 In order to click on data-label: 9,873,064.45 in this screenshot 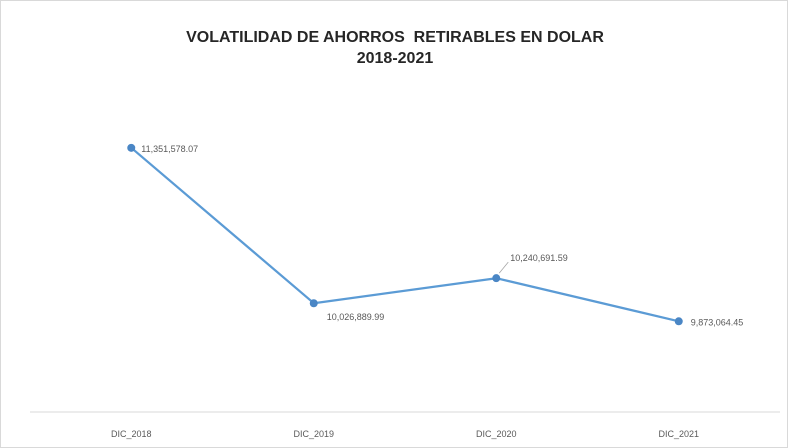, I will do `click(717, 322)`.